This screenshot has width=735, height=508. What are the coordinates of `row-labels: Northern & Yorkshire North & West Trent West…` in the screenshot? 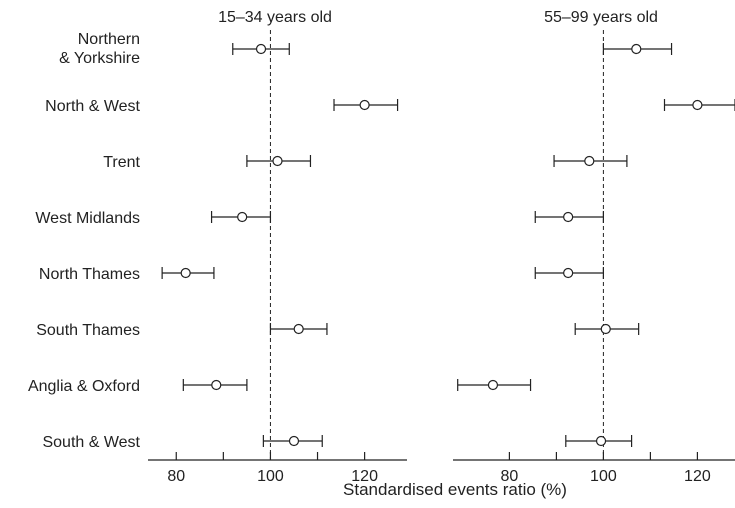 It's located at (84, 241).